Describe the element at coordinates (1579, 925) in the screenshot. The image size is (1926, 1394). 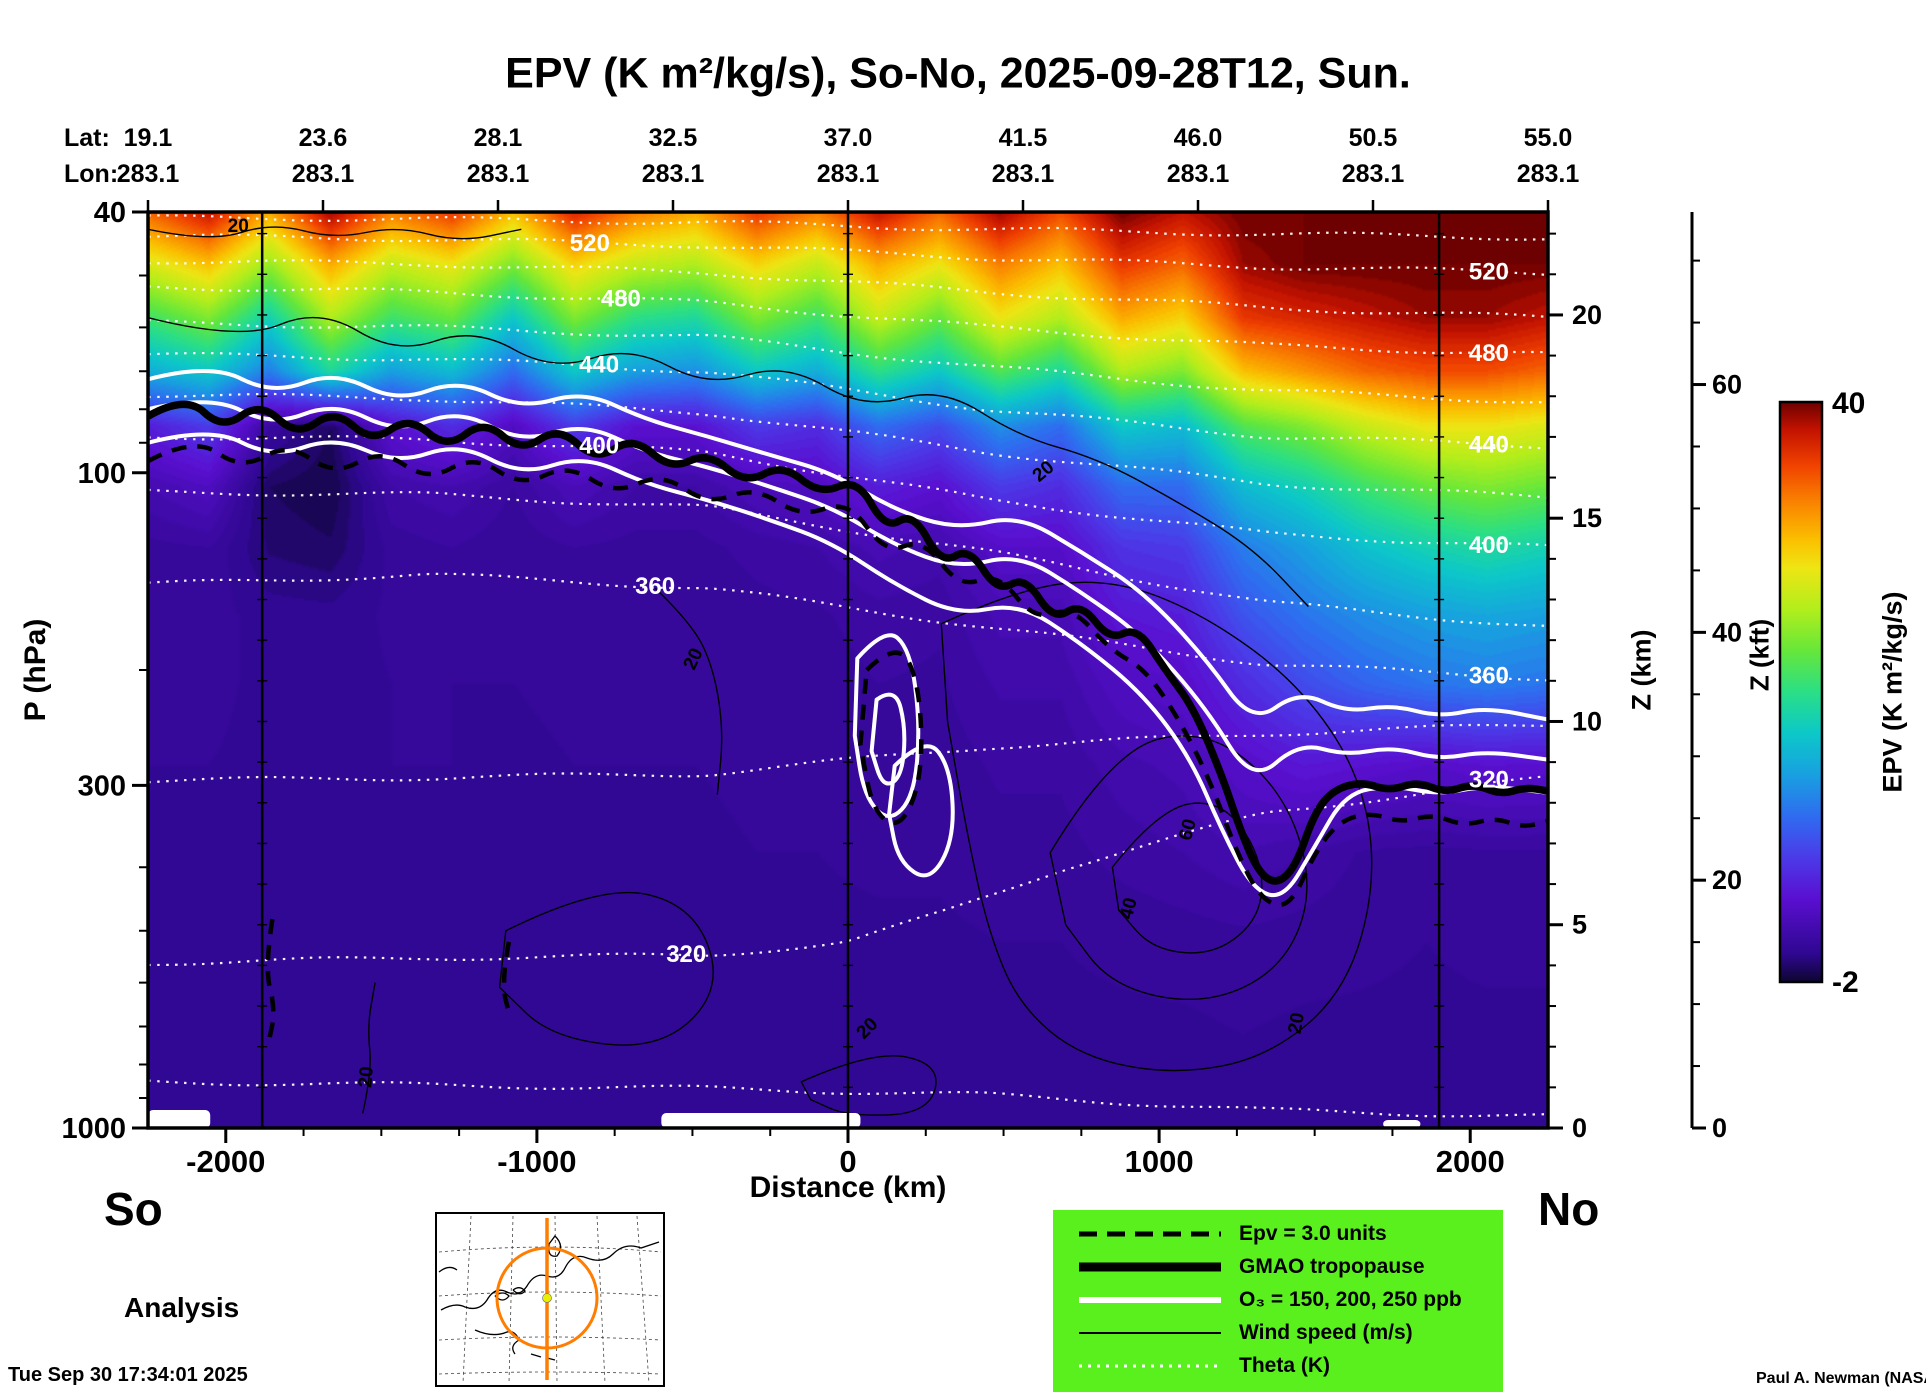
I see `zkm-tick-label: 5` at that location.